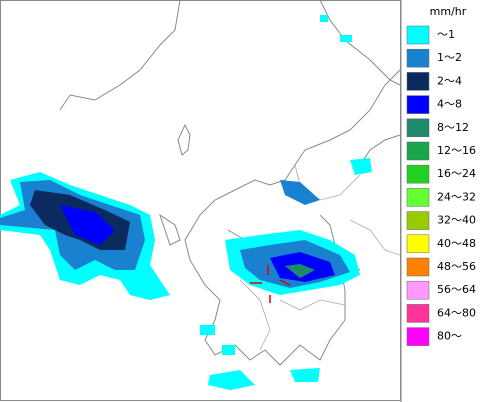 Image resolution: width=484 pixels, height=402 pixels. I want to click on legend-label: 12～16, so click(456, 150).